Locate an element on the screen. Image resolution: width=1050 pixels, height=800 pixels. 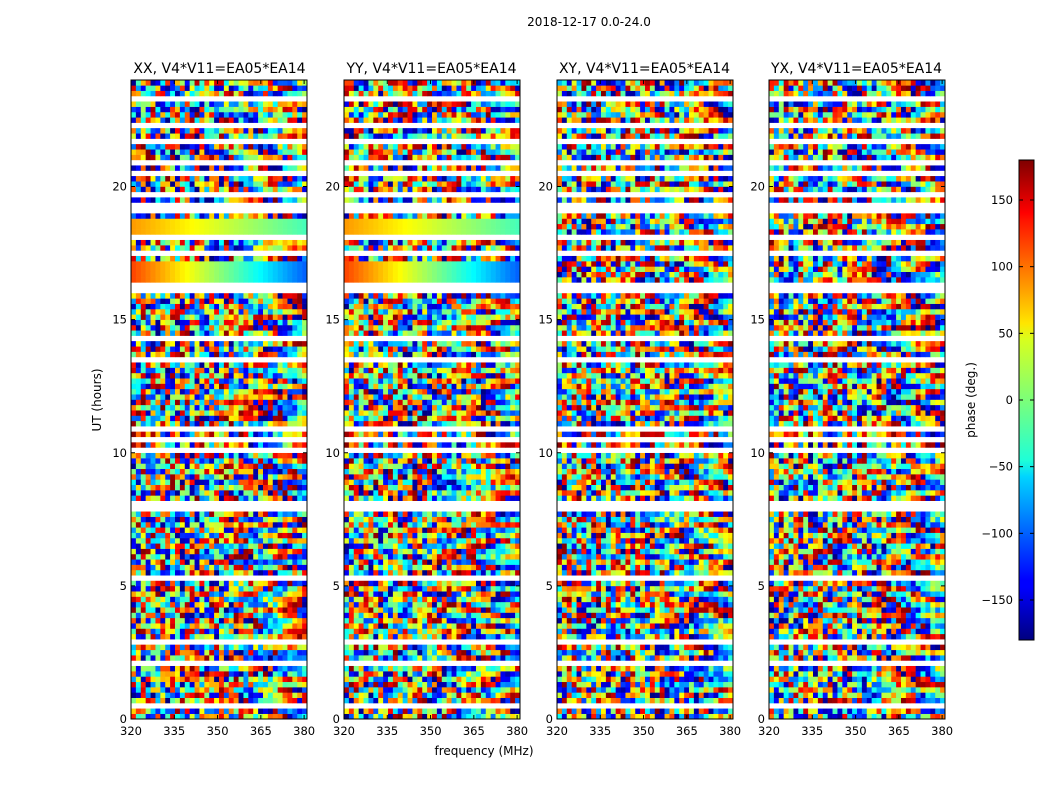
y-tick-label: 5 is located at coordinates (761, 586).